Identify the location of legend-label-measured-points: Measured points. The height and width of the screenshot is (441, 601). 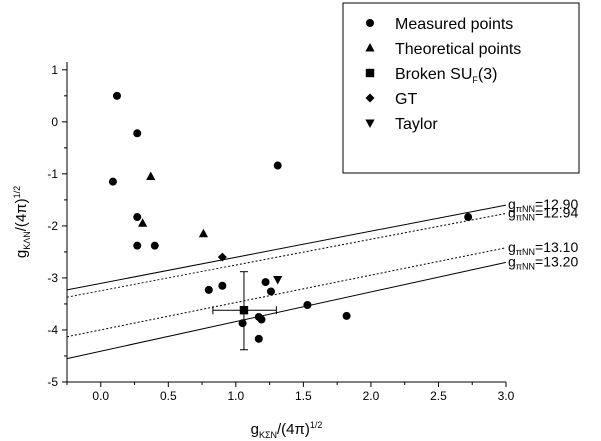
(454, 24).